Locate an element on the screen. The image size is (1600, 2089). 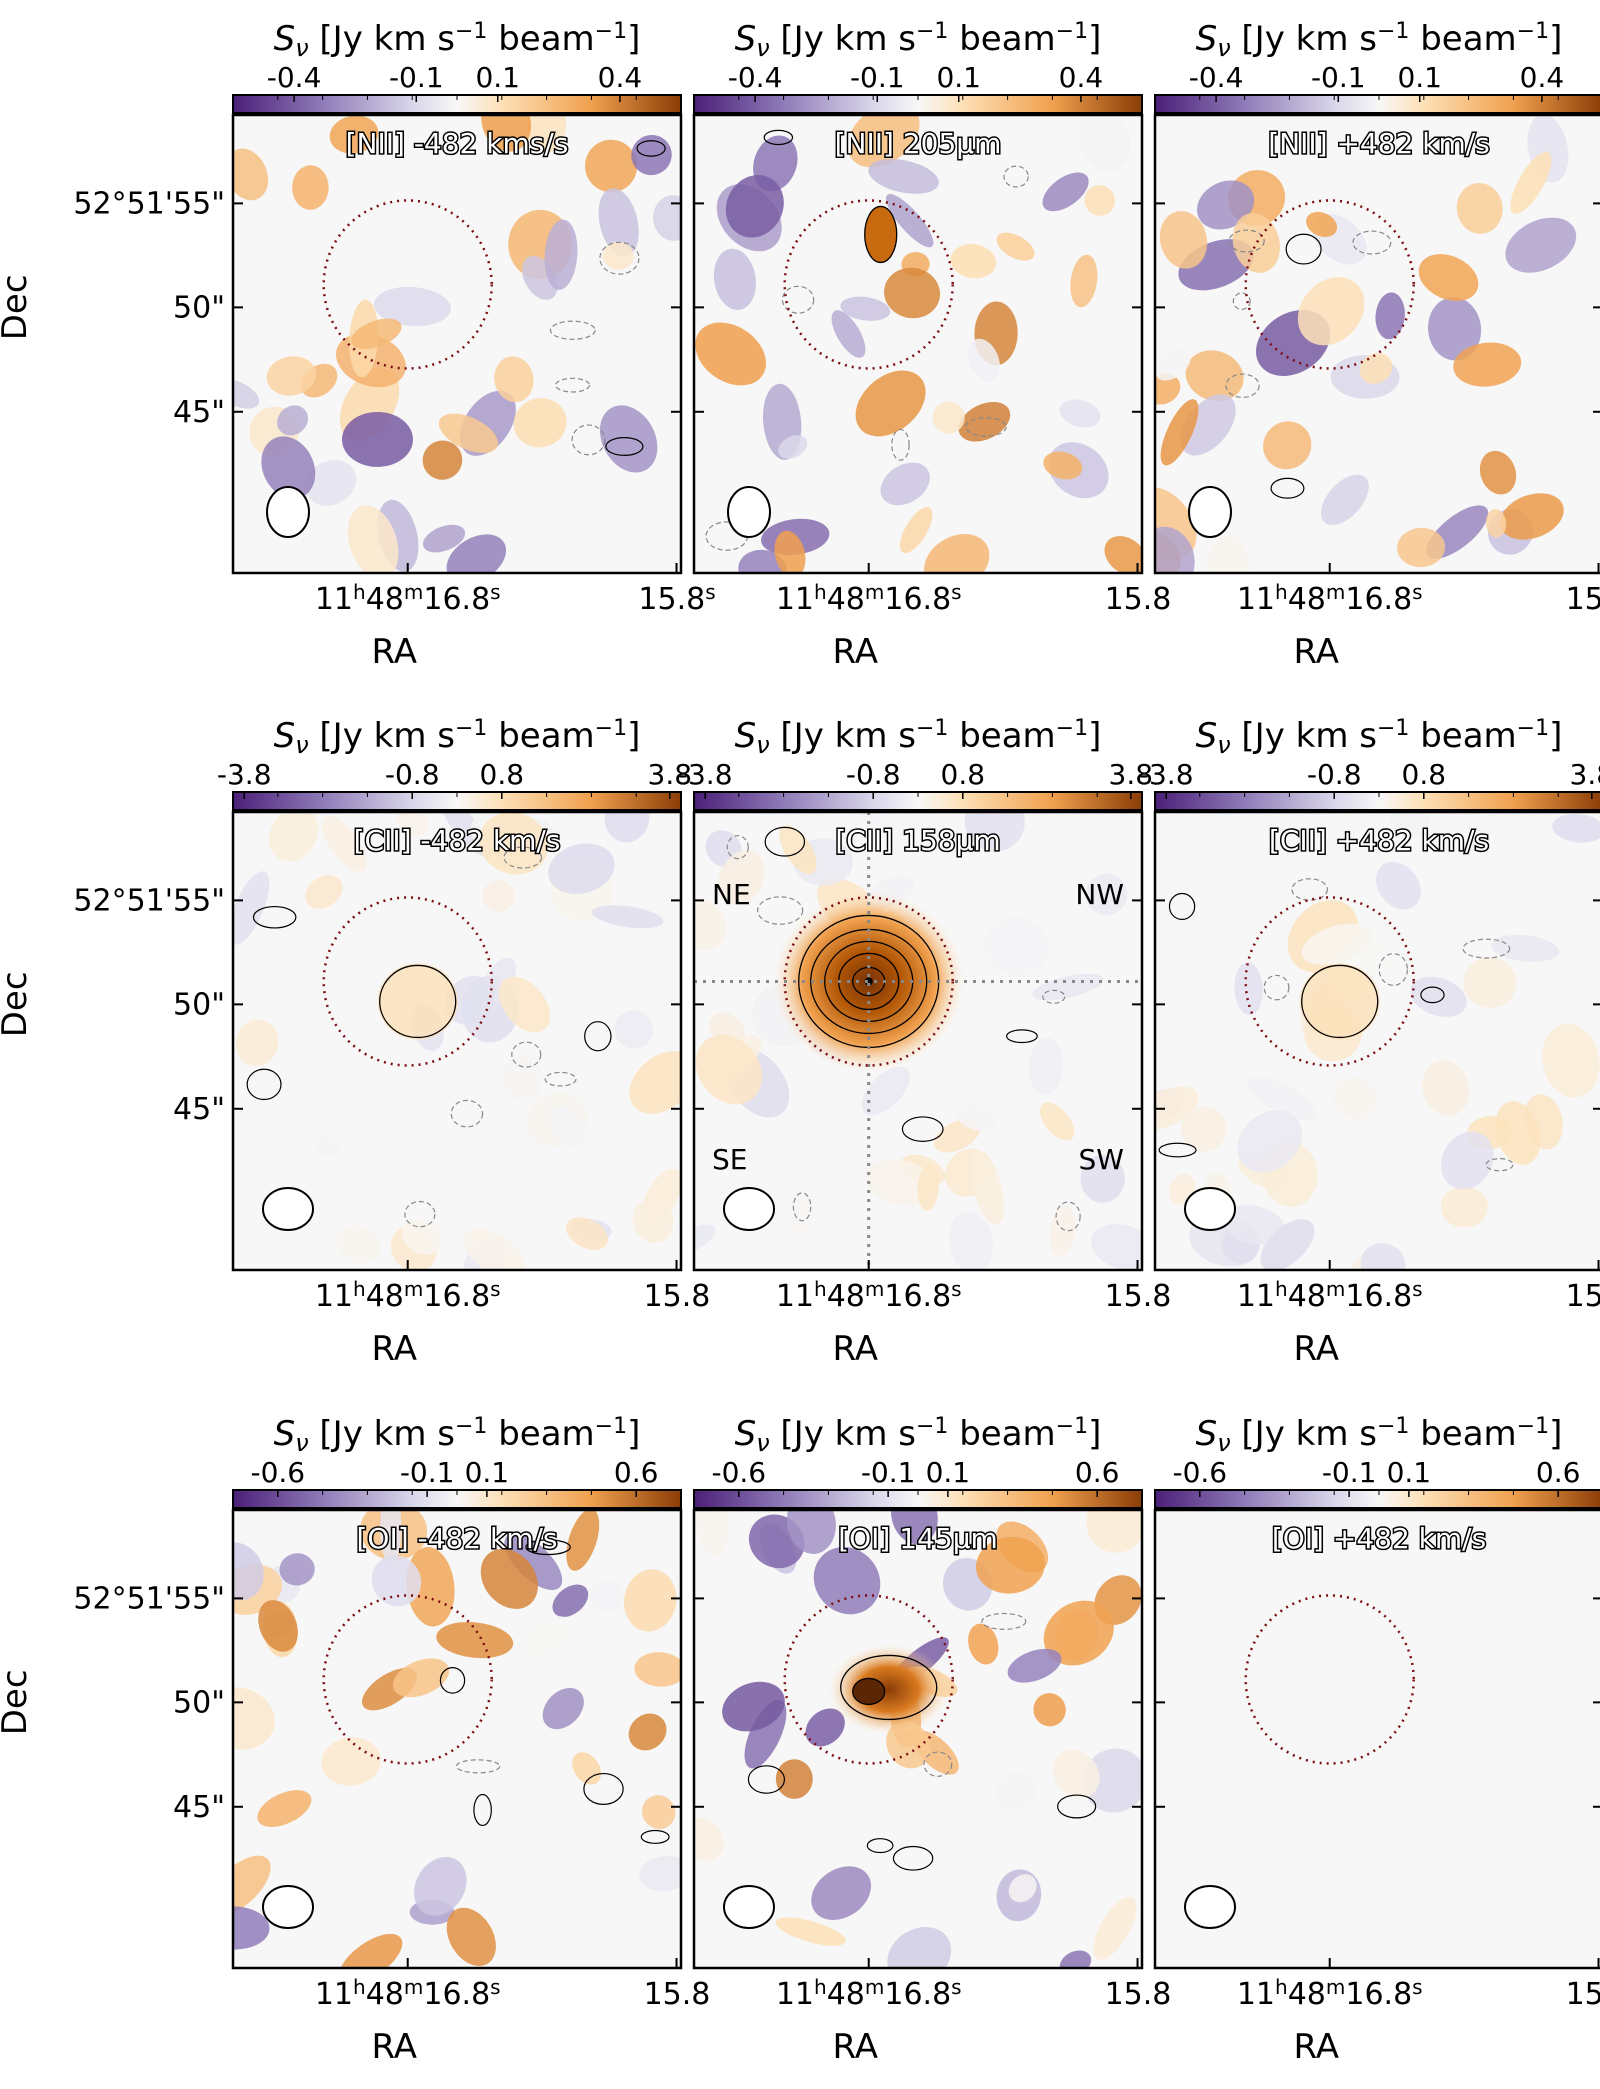
colorbar-tick-label: -0.8 is located at coordinates (873, 774).